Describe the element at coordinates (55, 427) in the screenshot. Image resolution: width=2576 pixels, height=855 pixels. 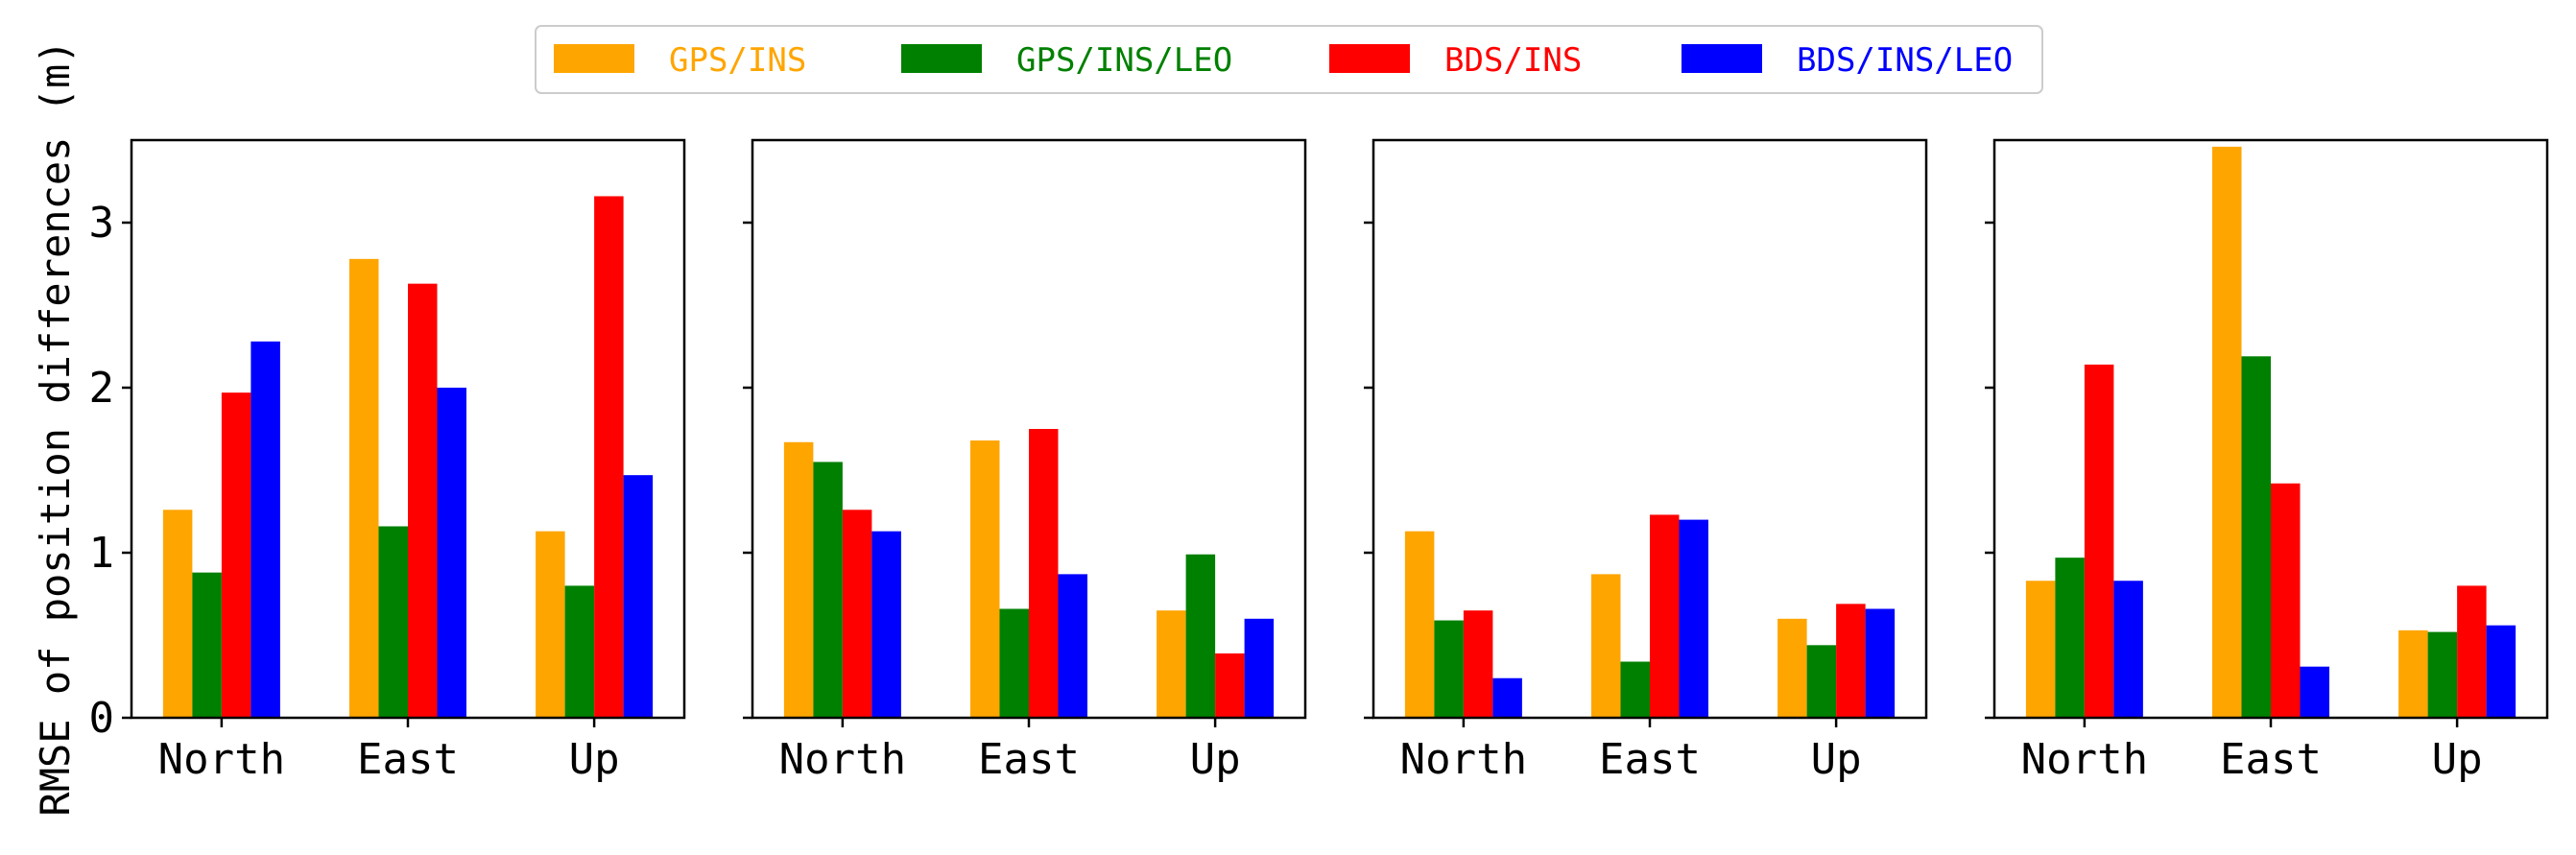
I see `y-axis-label: RMSE of position differences (m)` at that location.